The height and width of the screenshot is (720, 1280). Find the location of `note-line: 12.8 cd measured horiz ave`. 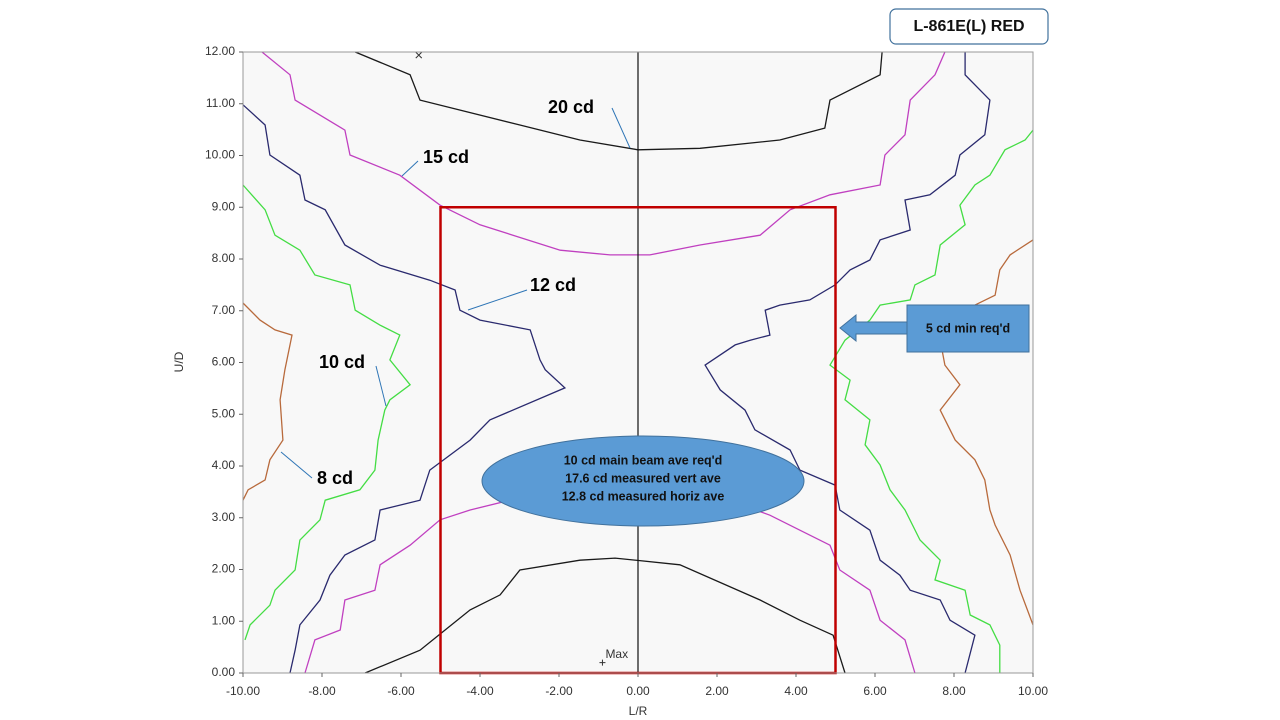

note-line: 12.8 cd measured horiz ave is located at coordinates (643, 496).